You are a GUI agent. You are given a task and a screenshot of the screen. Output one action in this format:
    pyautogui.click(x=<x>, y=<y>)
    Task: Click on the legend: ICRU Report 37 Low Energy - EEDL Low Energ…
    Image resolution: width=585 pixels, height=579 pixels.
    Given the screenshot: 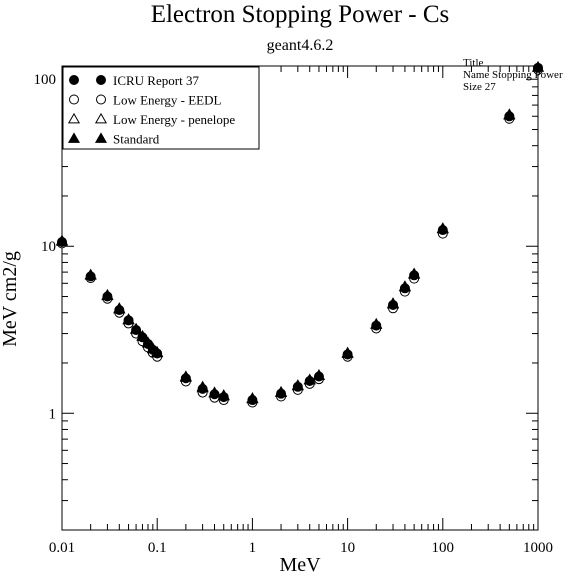 What is the action you would take?
    pyautogui.click(x=161, y=108)
    